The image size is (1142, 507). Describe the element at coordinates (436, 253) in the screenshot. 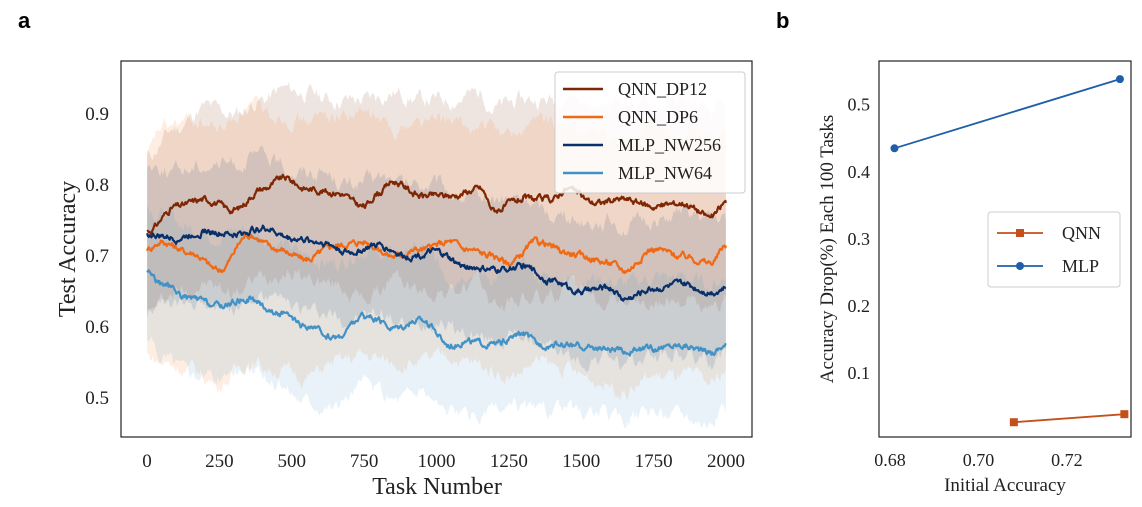

I see `line-qnn-dp6` at that location.